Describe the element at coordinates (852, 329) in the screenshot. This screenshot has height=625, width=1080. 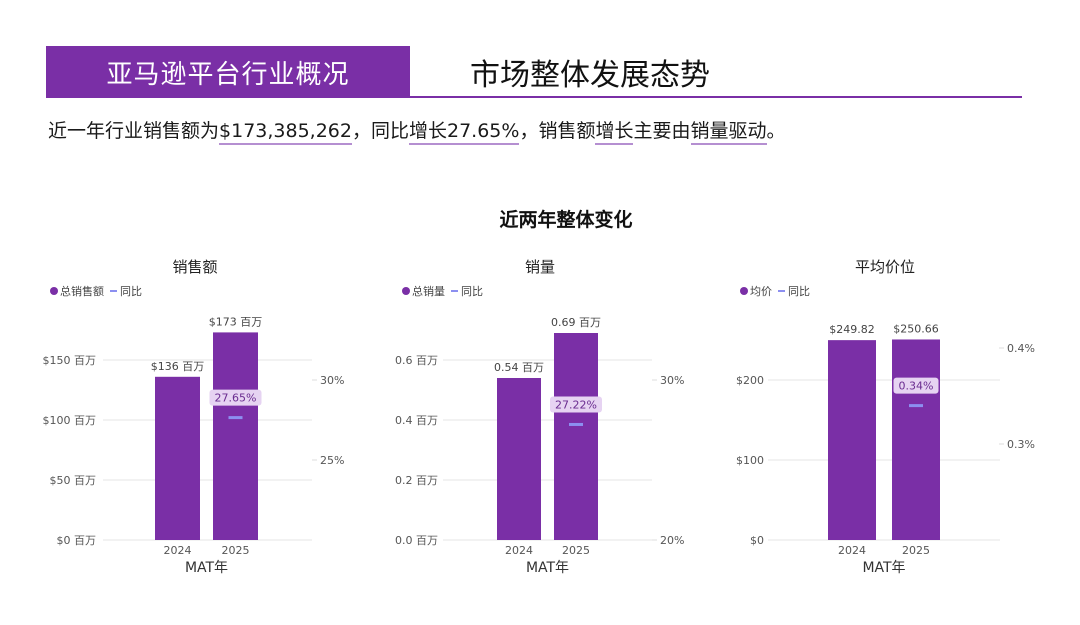
I see `chart3-bar-value-label: $249.82` at that location.